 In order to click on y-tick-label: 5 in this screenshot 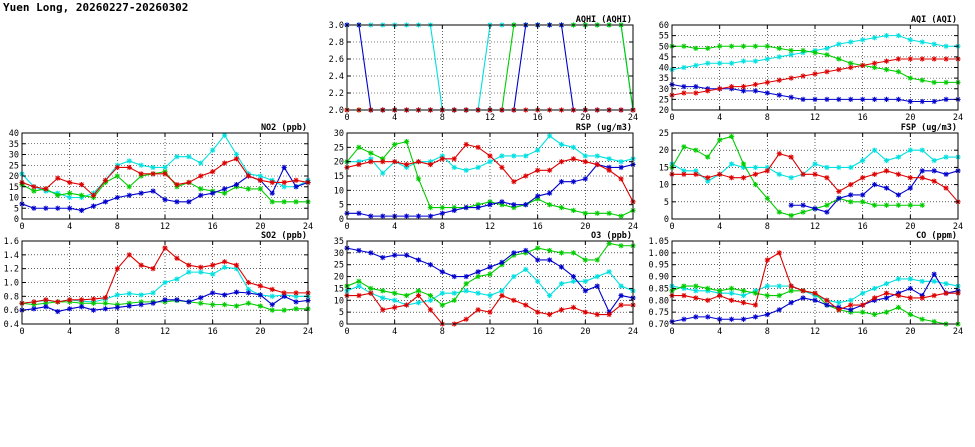, I will do `click(16, 209)`.